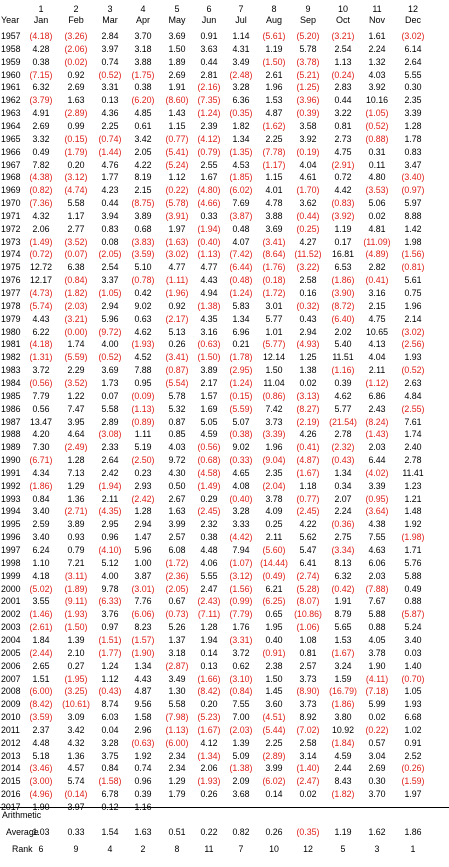  Describe the element at coordinates (76, 498) in the screenshot. I see `return-cell: 1.36` at that location.